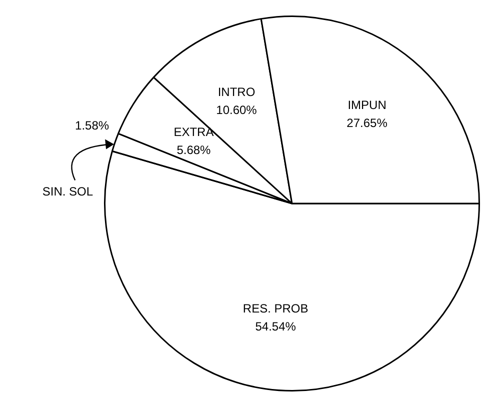 The image size is (482, 407). I want to click on slice-label: INTRO, so click(237, 91).